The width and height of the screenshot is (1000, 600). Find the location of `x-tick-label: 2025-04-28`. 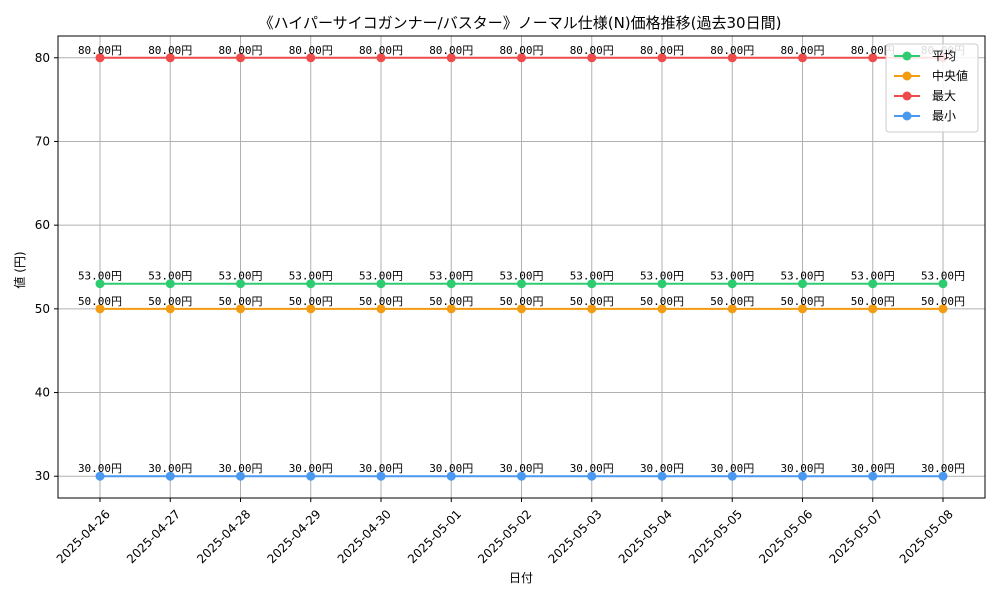

x-tick-label: 2025-04-28 is located at coordinates (223, 536).